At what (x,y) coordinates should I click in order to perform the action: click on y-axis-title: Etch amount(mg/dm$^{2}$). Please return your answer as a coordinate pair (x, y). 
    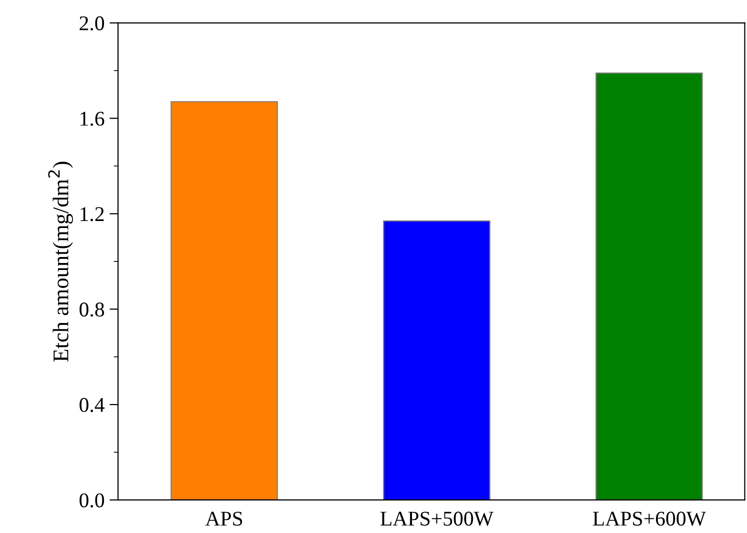
    Looking at the image, I should click on (60, 262).